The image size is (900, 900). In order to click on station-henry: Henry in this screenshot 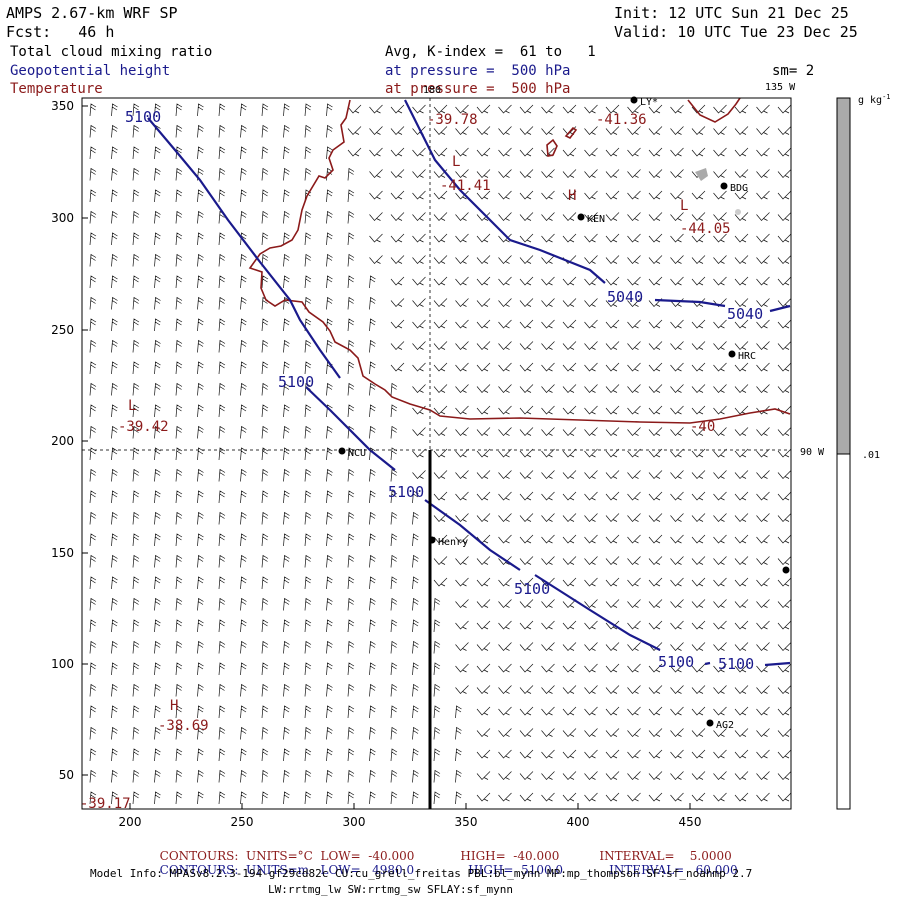, I will do `click(448, 542)`.